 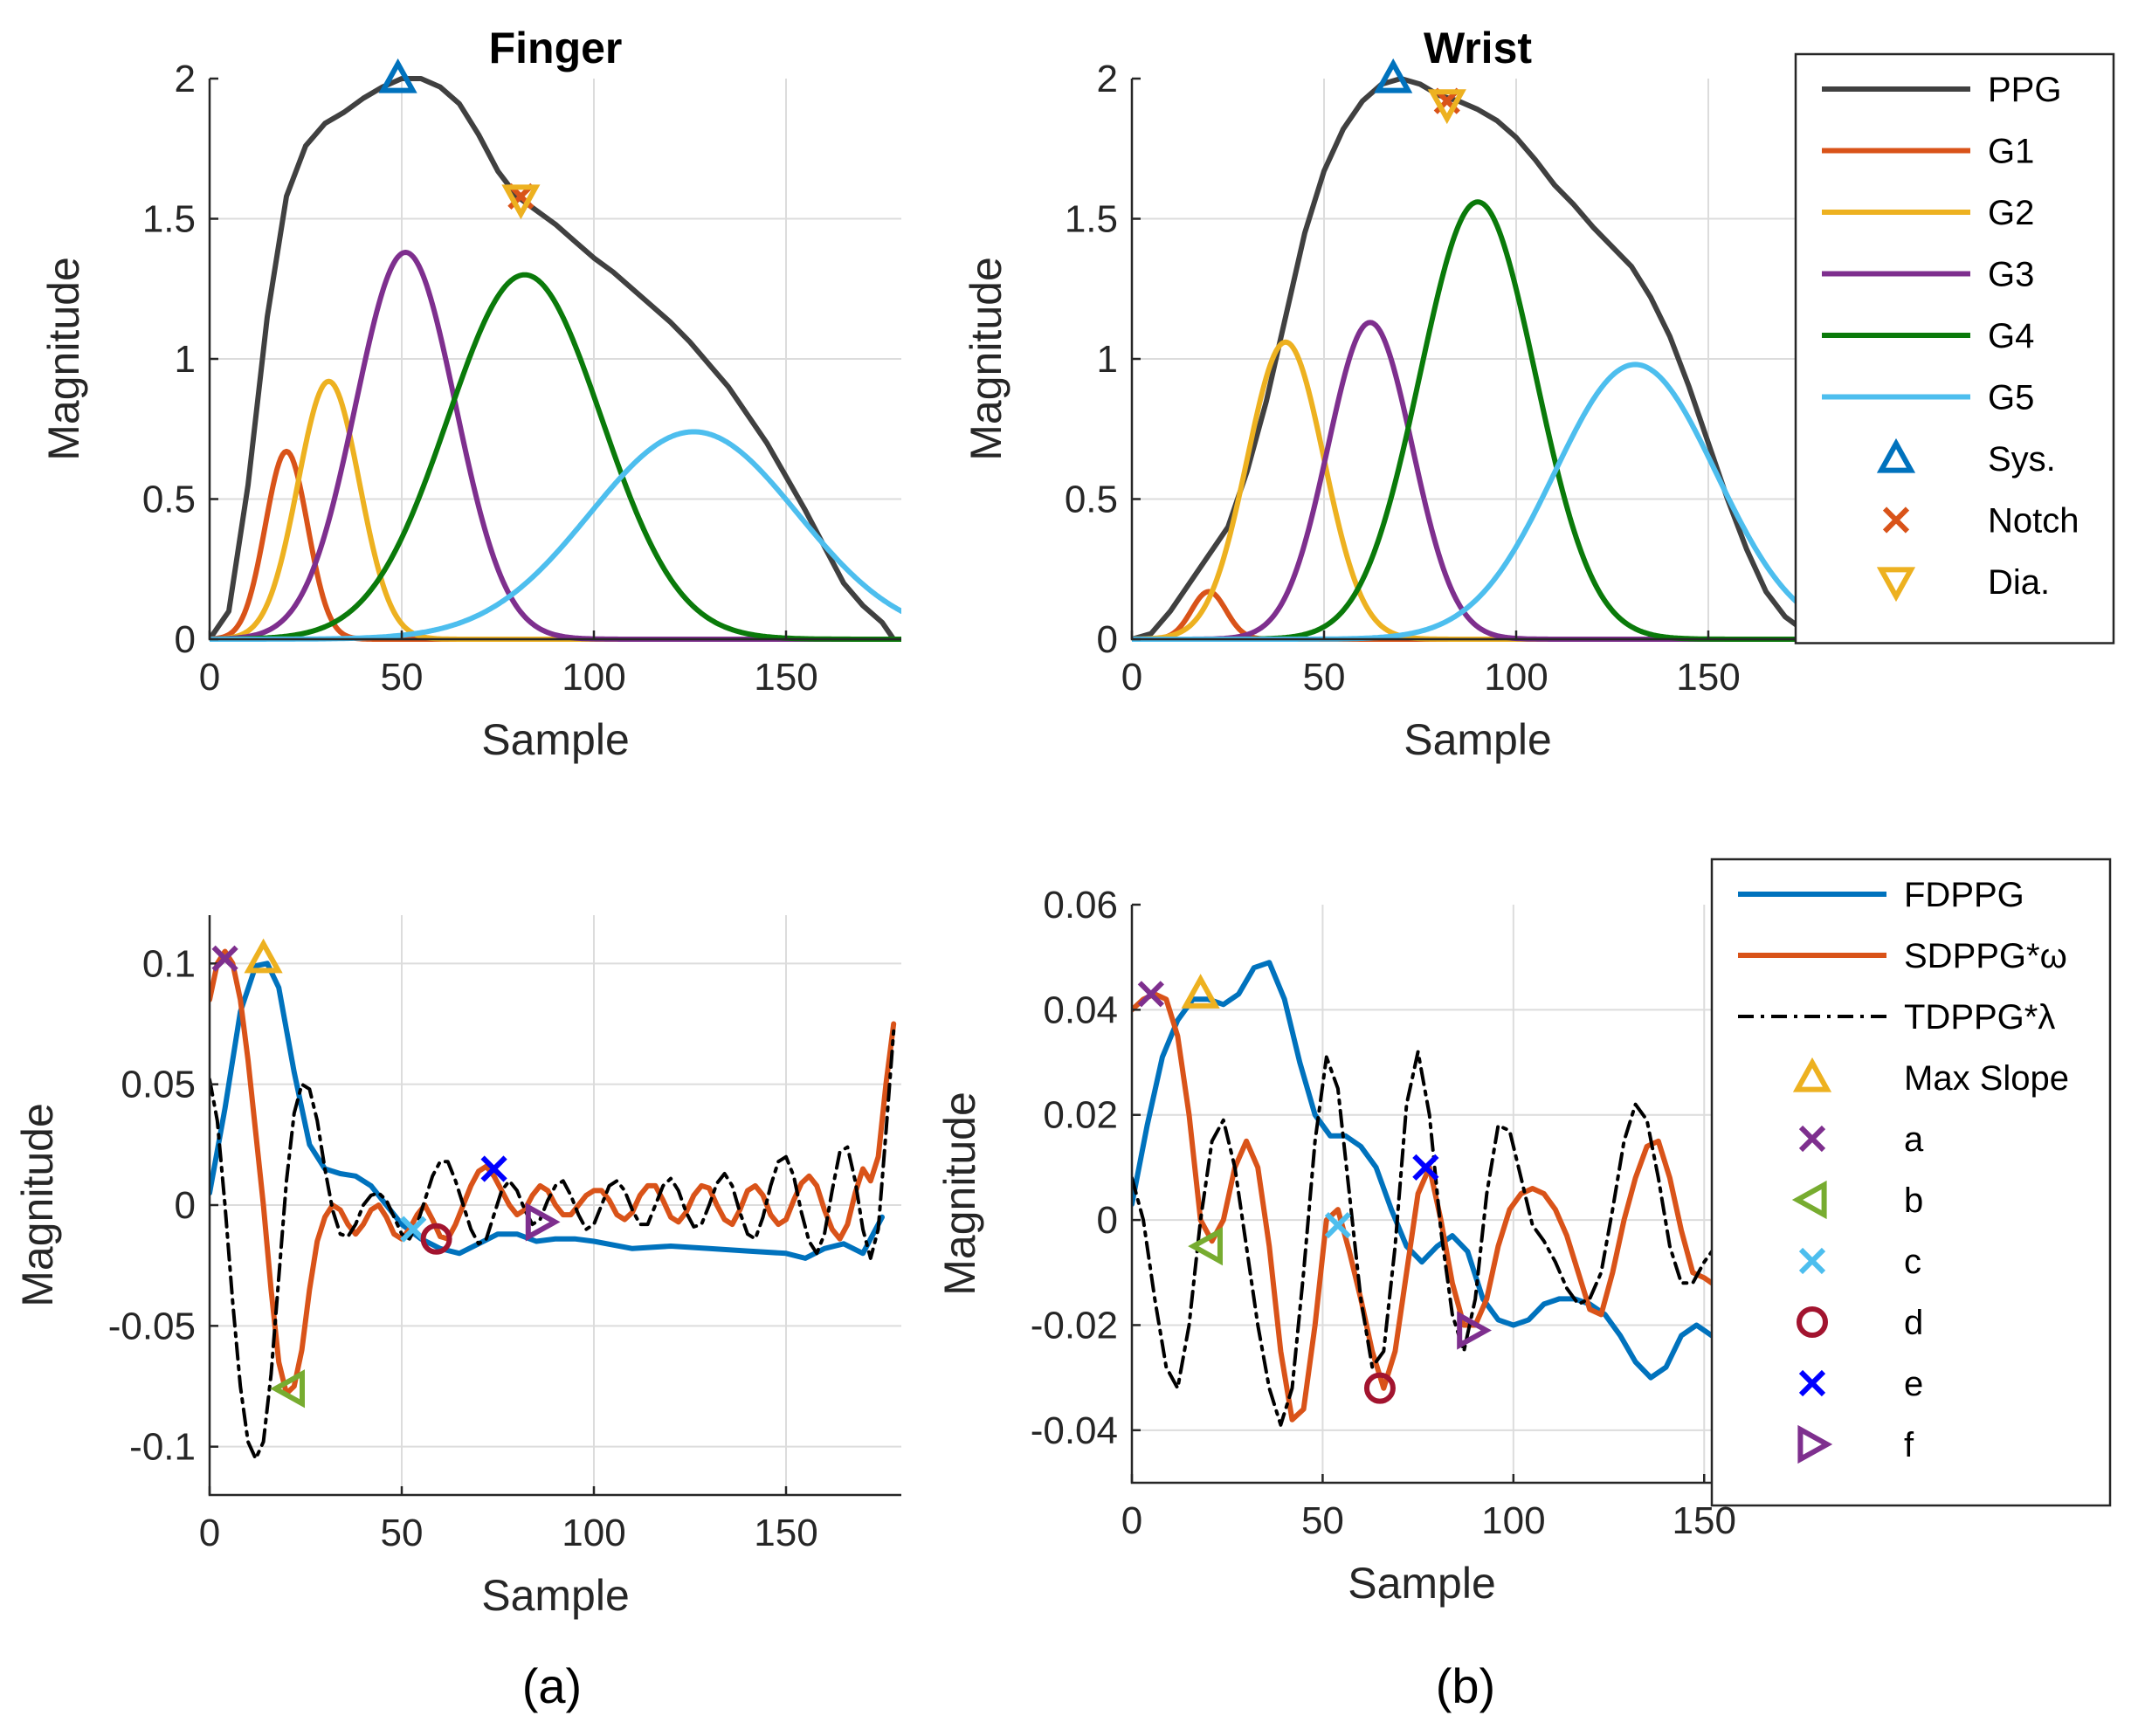 I want to click on legend-ppg-components: PPG G1 G2 G3 G4 G5 Sys. Notch Dia., so click(x=1954, y=348).